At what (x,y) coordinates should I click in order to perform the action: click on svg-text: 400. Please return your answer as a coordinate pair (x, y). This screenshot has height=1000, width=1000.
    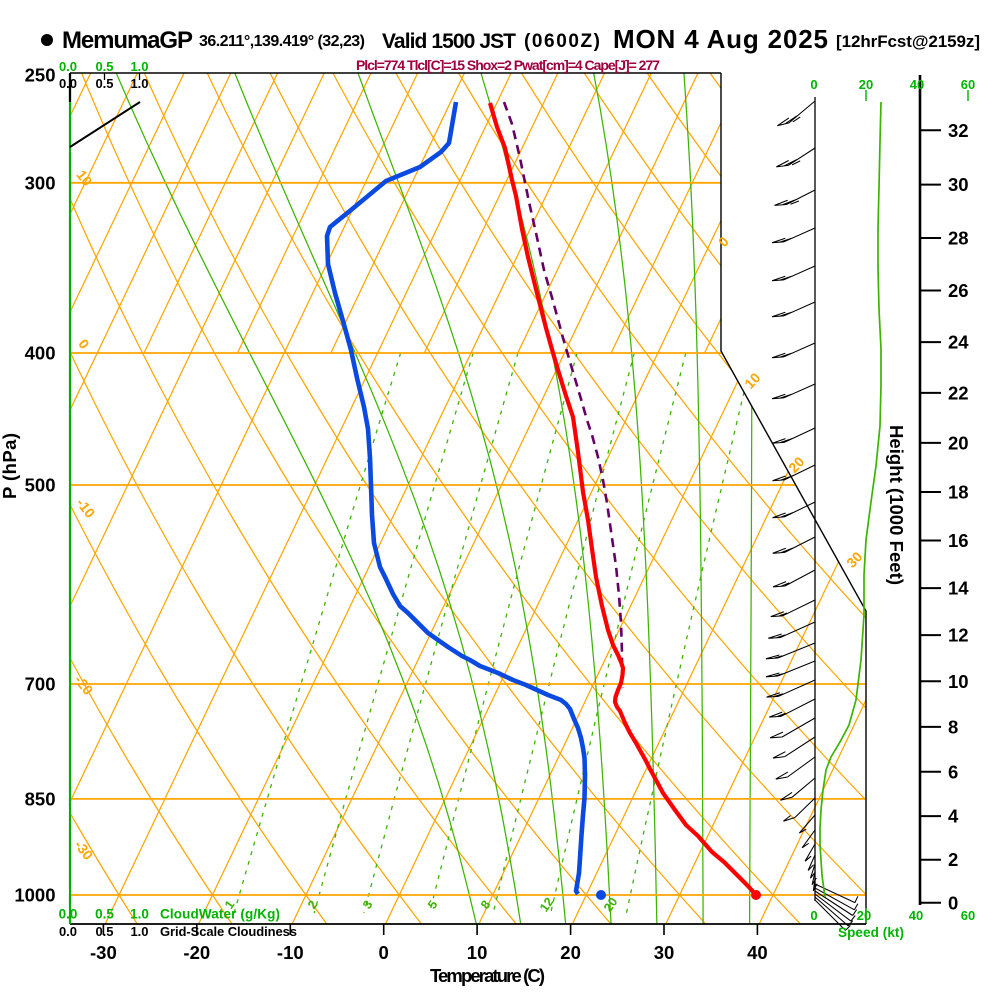
    Looking at the image, I should click on (40, 353).